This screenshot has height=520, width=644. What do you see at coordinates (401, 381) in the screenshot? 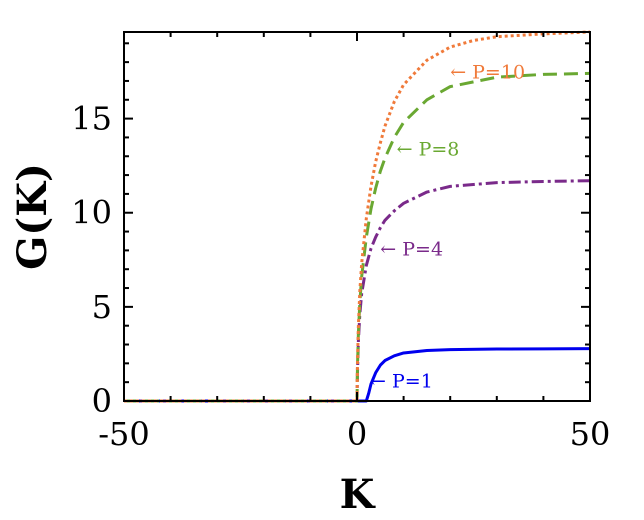
I see `series-annotation: ← P=1` at bounding box center [401, 381].